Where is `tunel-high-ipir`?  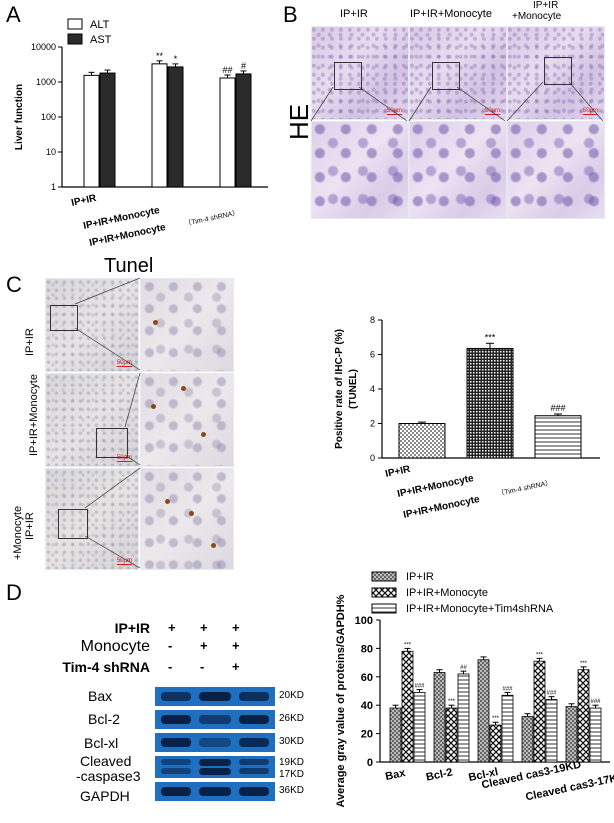
tunel-high-ipir is located at coordinates (187, 325).